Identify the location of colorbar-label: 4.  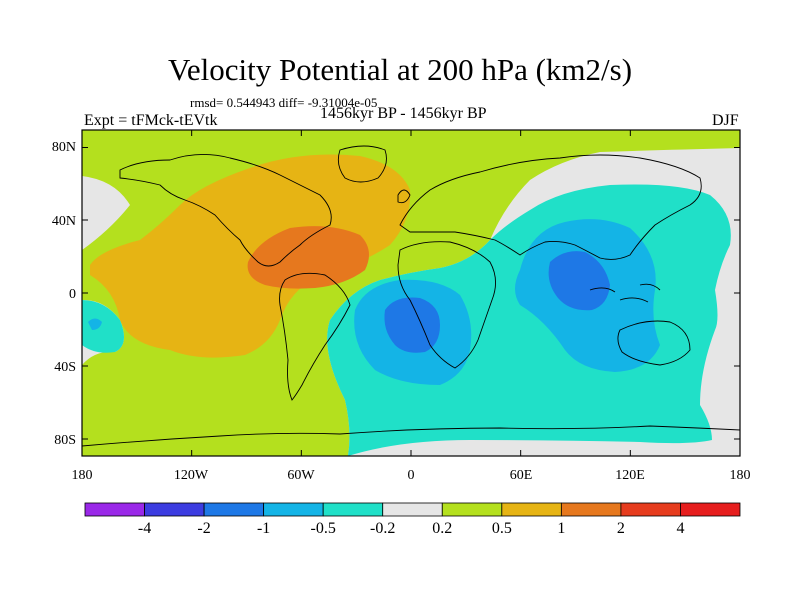
(680, 528).